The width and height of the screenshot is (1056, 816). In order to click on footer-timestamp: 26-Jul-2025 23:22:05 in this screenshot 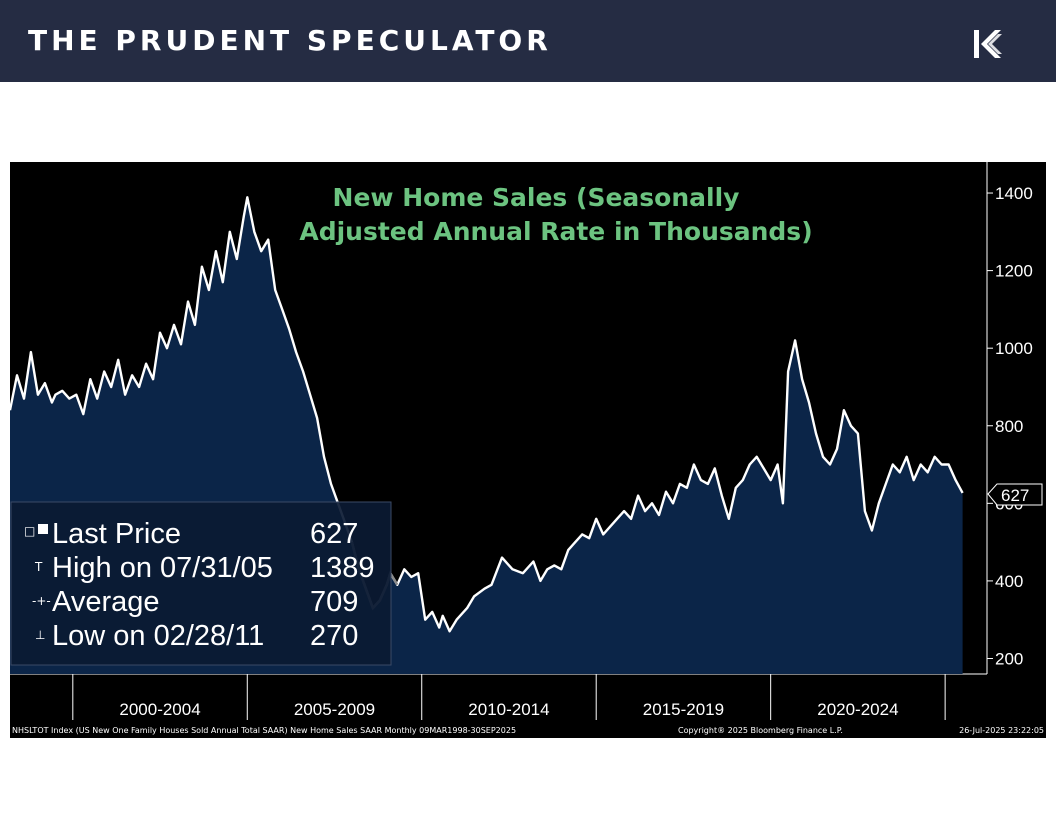, I will do `click(1001, 730)`.